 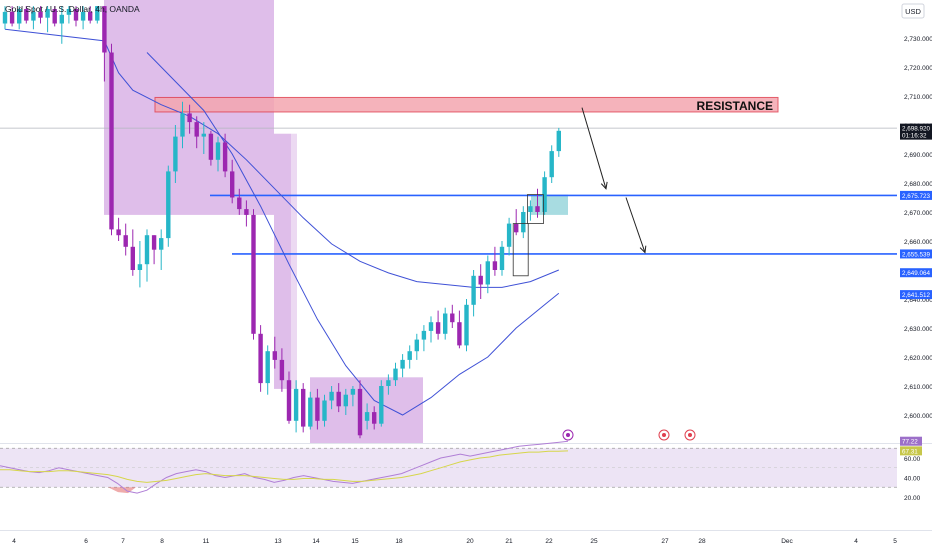 What do you see at coordinates (284, 467) in the screenshot?
I see `rsi-series-line` at bounding box center [284, 467].